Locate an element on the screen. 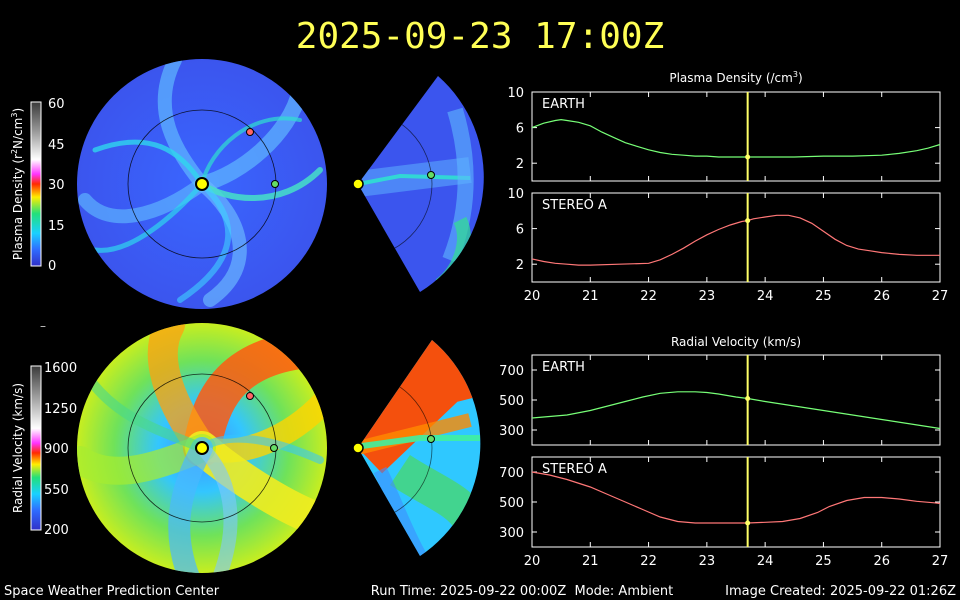 Image resolution: width=960 pixels, height=600 pixels. velocity-ecliptic-map is located at coordinates (202, 448).